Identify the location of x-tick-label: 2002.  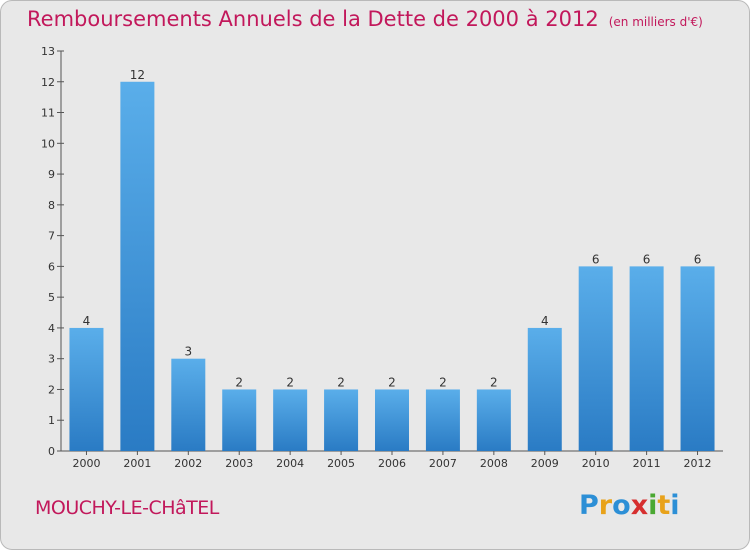
(188, 463).